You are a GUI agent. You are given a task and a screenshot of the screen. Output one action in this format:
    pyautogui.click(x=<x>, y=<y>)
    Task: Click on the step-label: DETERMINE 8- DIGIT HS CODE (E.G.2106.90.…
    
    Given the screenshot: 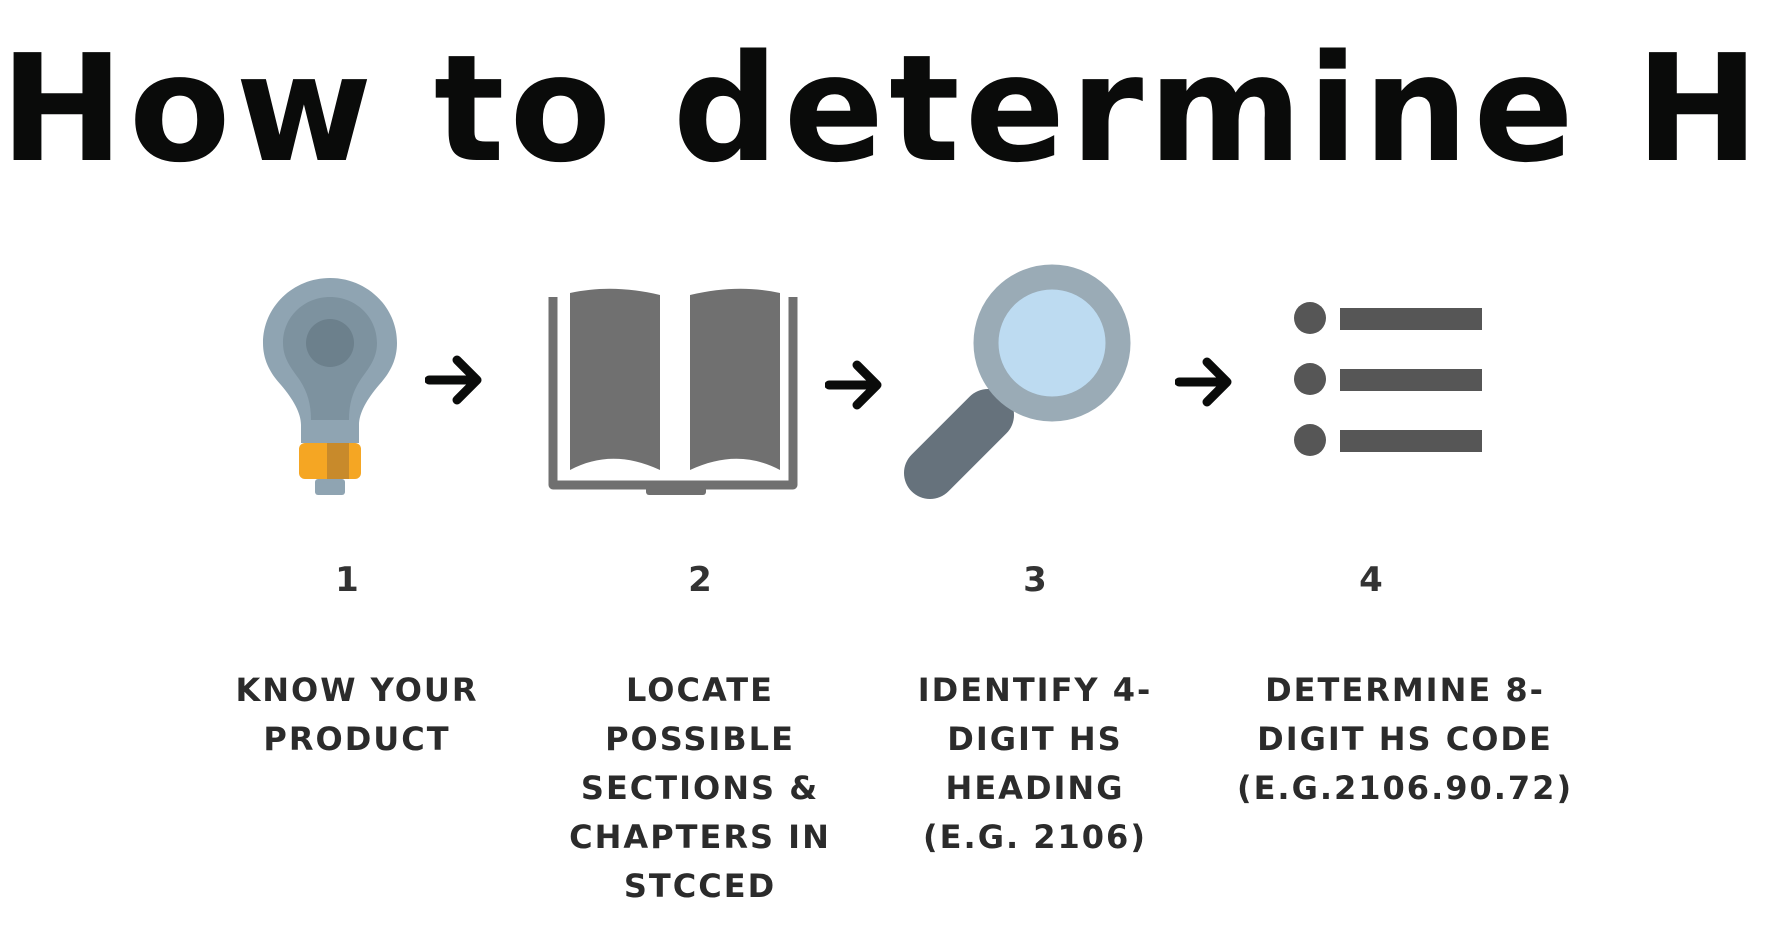 What is the action you would take?
    pyautogui.click(x=1405, y=739)
    